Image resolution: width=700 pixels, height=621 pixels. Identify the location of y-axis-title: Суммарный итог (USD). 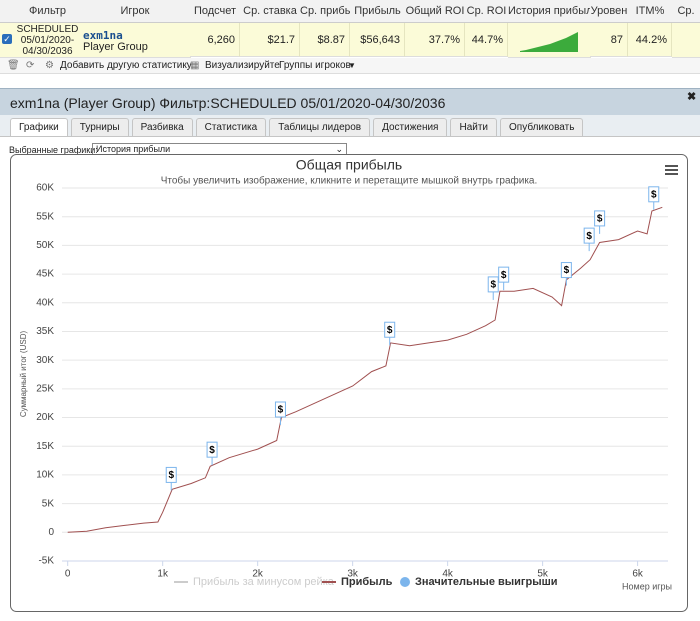
(23, 374).